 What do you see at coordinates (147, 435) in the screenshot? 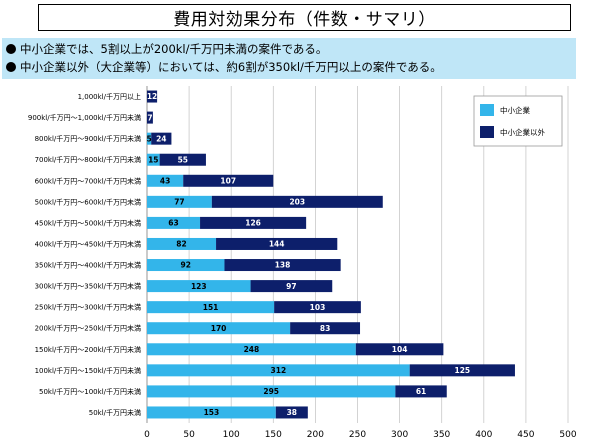
I see `x-tick-label: 0` at bounding box center [147, 435].